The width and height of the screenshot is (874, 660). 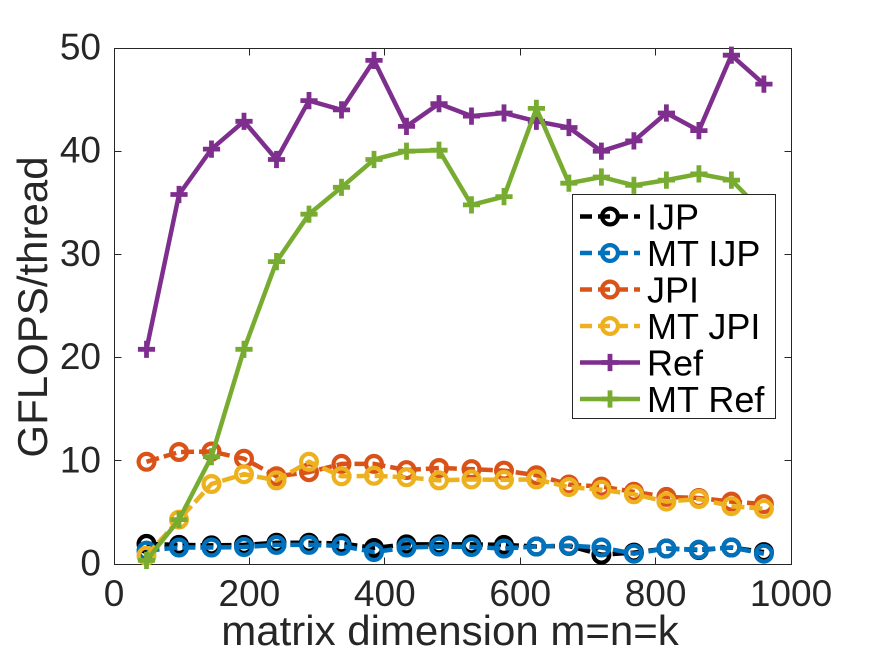 I want to click on svg-text: MT IJP, so click(x=703, y=253).